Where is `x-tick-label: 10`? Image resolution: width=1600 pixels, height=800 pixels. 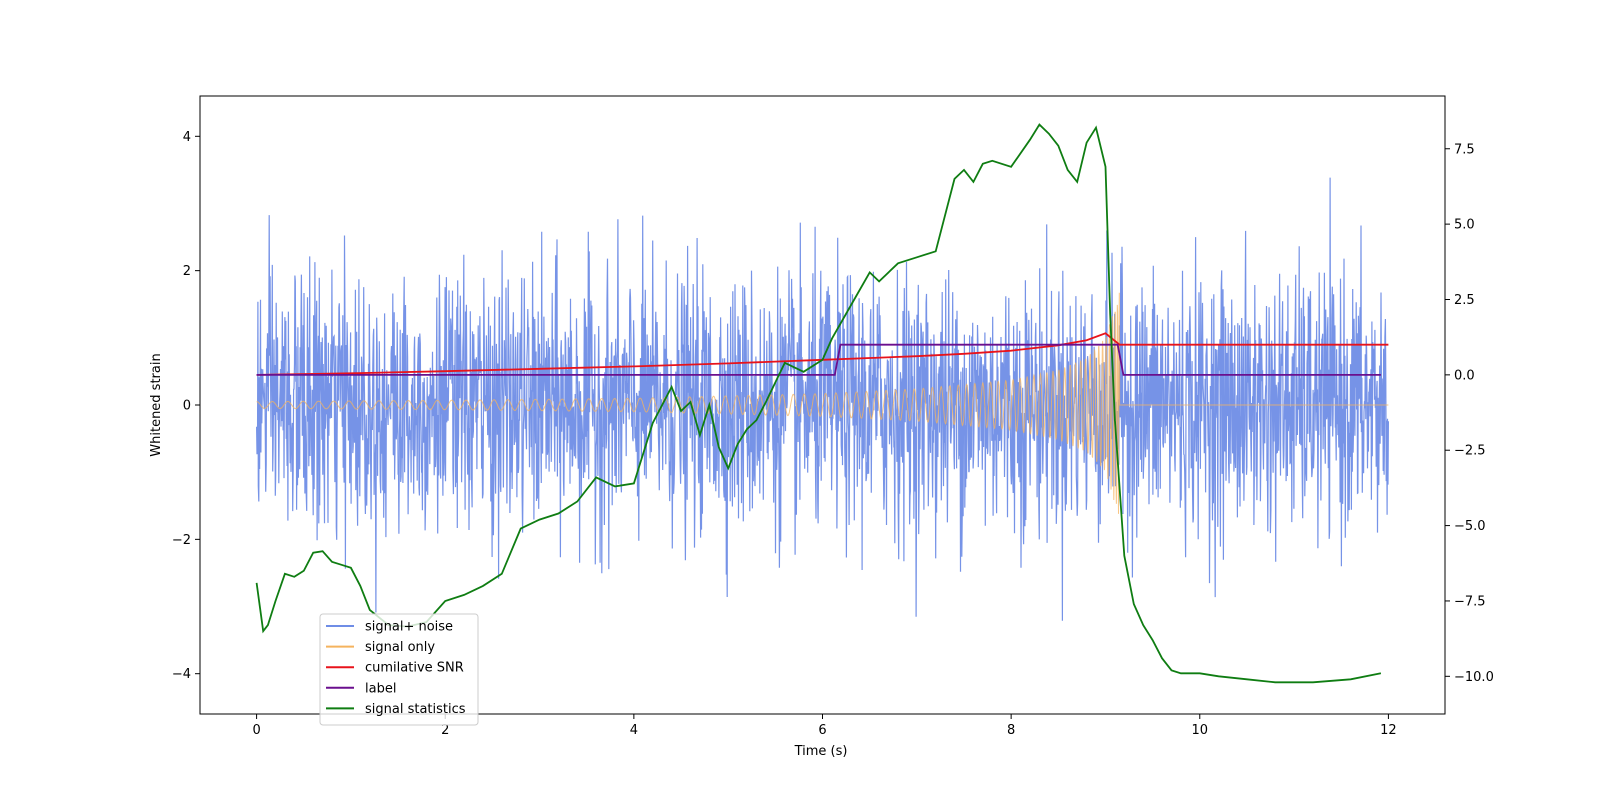 x-tick-label: 10 is located at coordinates (1199, 730).